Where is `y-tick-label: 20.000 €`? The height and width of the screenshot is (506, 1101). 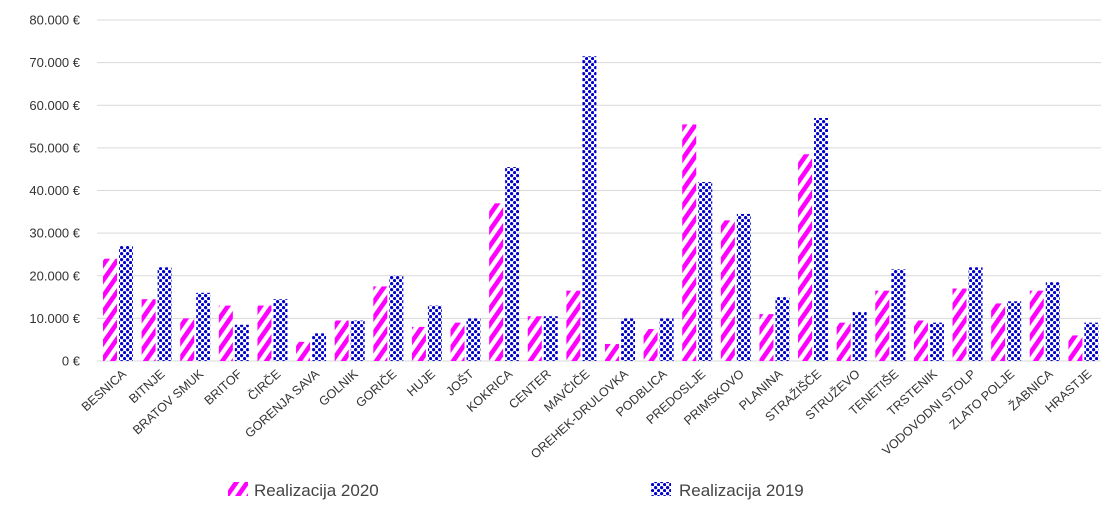
y-tick-label: 20.000 € is located at coordinates (54, 275).